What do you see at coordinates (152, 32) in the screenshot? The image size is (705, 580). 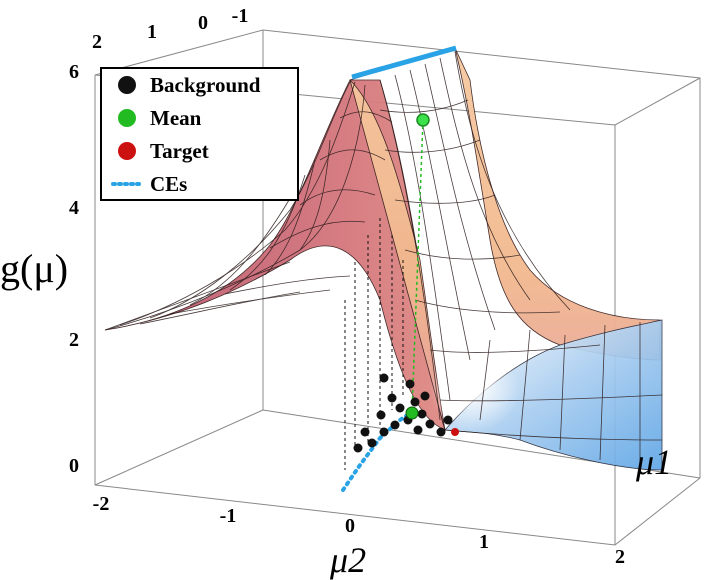 I see `mu2-back-tick: 1` at bounding box center [152, 32].